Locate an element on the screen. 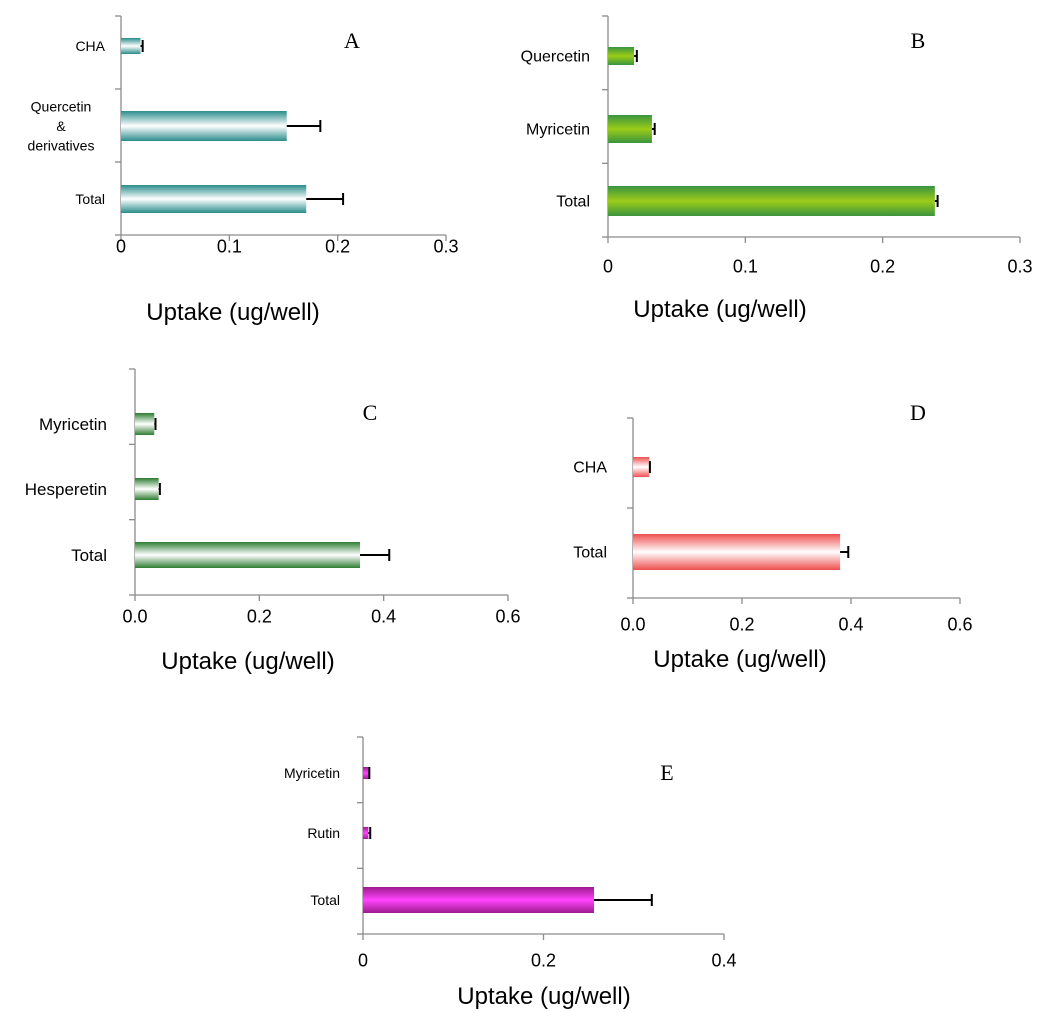  panel-d: 0.0 0.2 0.4 0.6 CHA Total Uptake (ug/well) D is located at coordinates (772, 536).